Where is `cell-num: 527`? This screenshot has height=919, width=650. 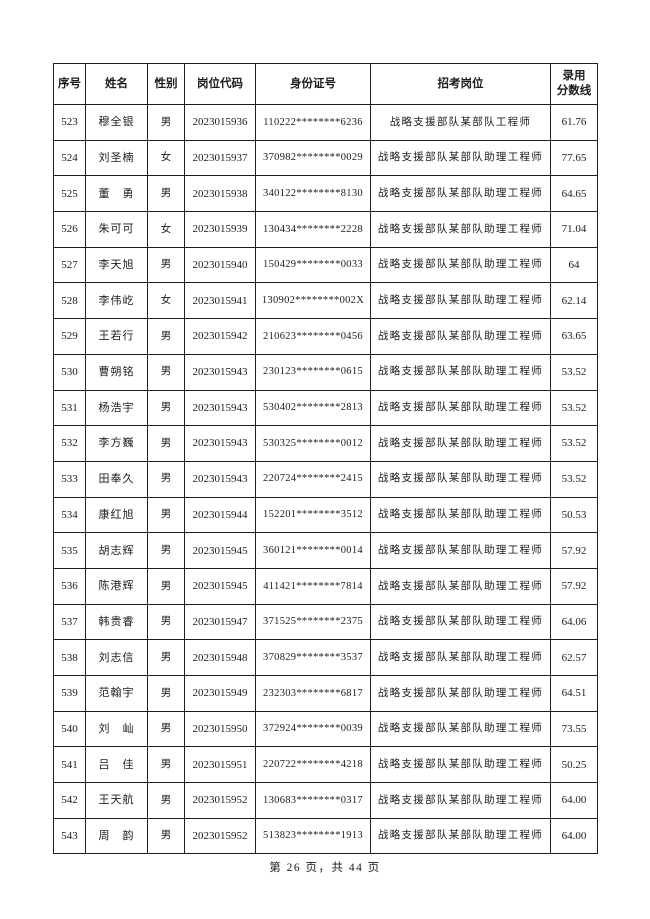
cell-num: 527 is located at coordinates (69, 265).